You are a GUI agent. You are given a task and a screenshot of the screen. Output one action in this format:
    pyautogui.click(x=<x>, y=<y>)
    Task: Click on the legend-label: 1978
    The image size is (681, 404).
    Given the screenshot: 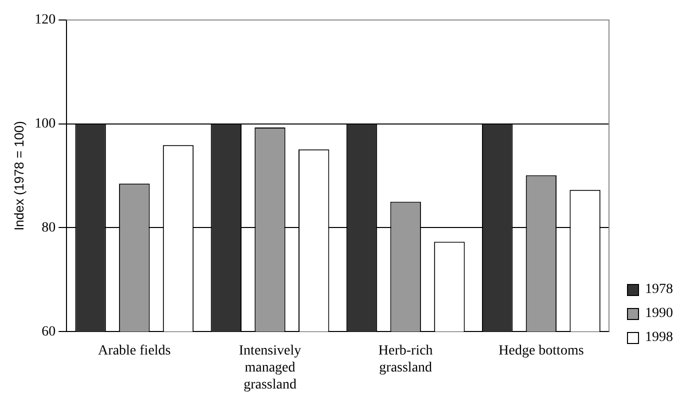 What is the action you would take?
    pyautogui.click(x=659, y=290)
    